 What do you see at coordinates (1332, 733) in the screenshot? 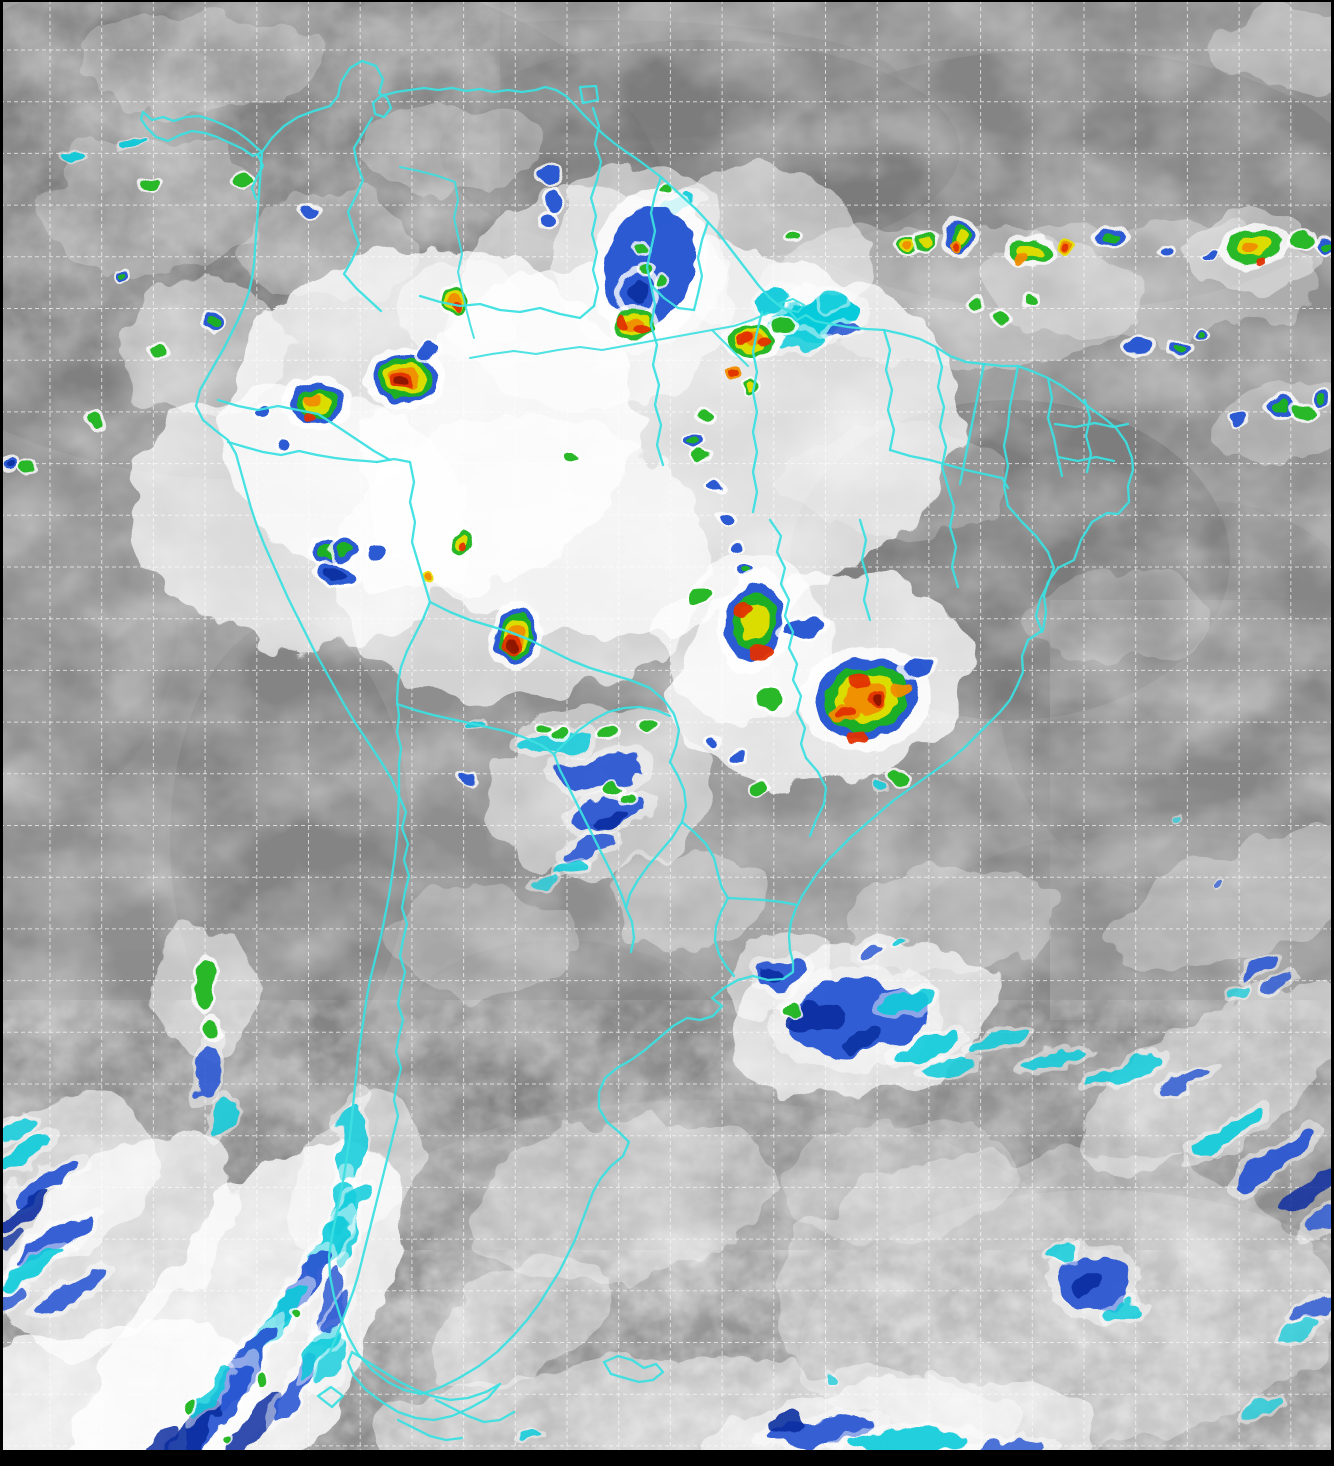
I see `frame-edge-right` at bounding box center [1332, 733].